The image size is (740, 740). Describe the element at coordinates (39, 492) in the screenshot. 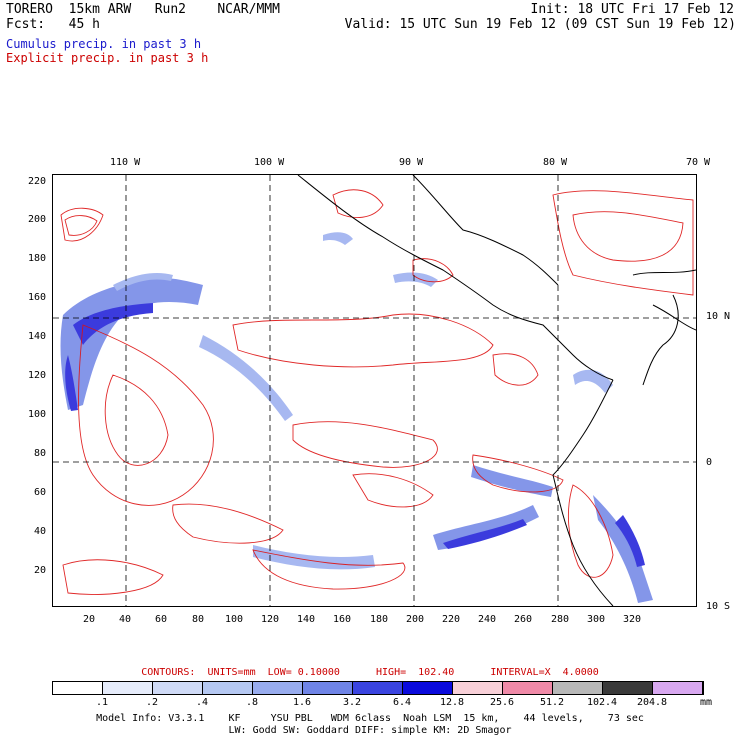

I see `y-tick: 60` at that location.